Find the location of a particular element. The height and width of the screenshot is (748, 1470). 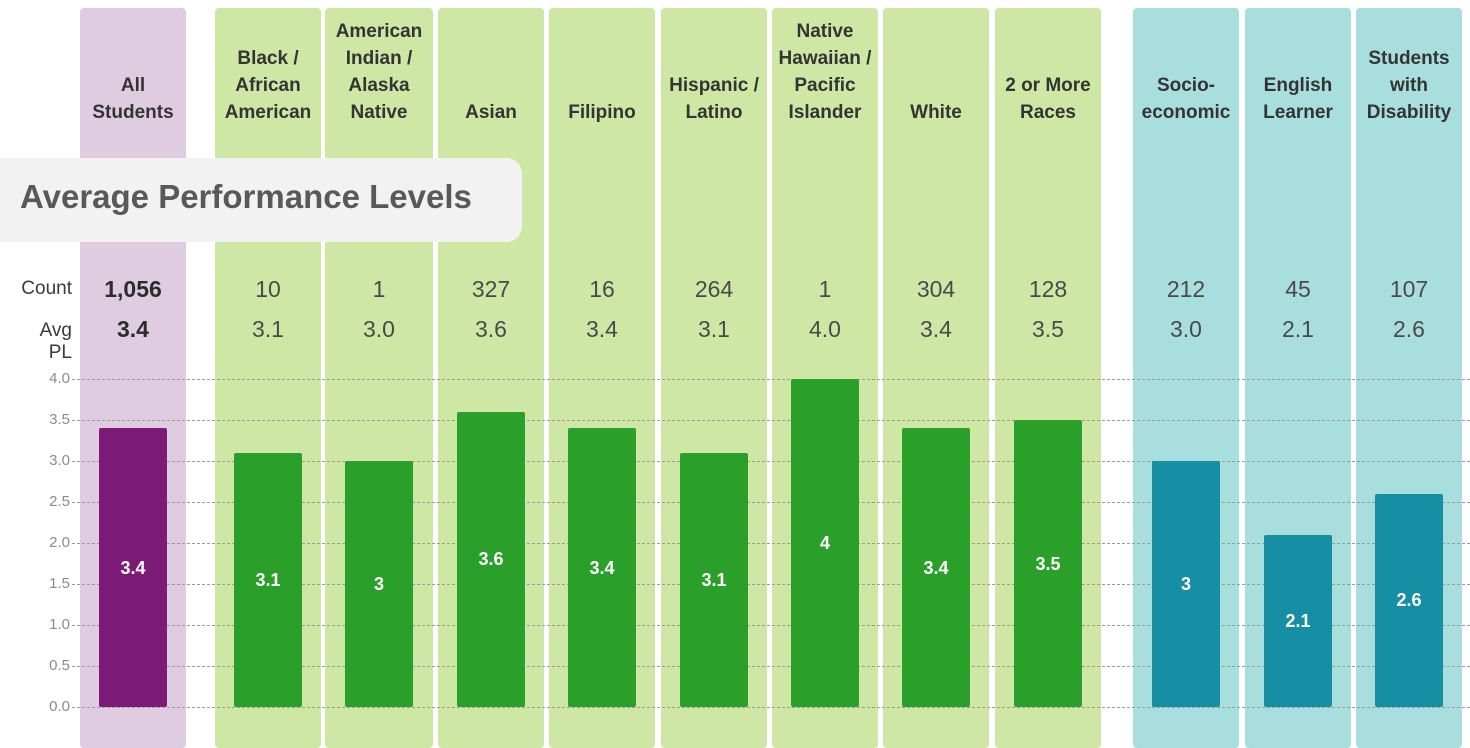

column-header: White is located at coordinates (936, 69).